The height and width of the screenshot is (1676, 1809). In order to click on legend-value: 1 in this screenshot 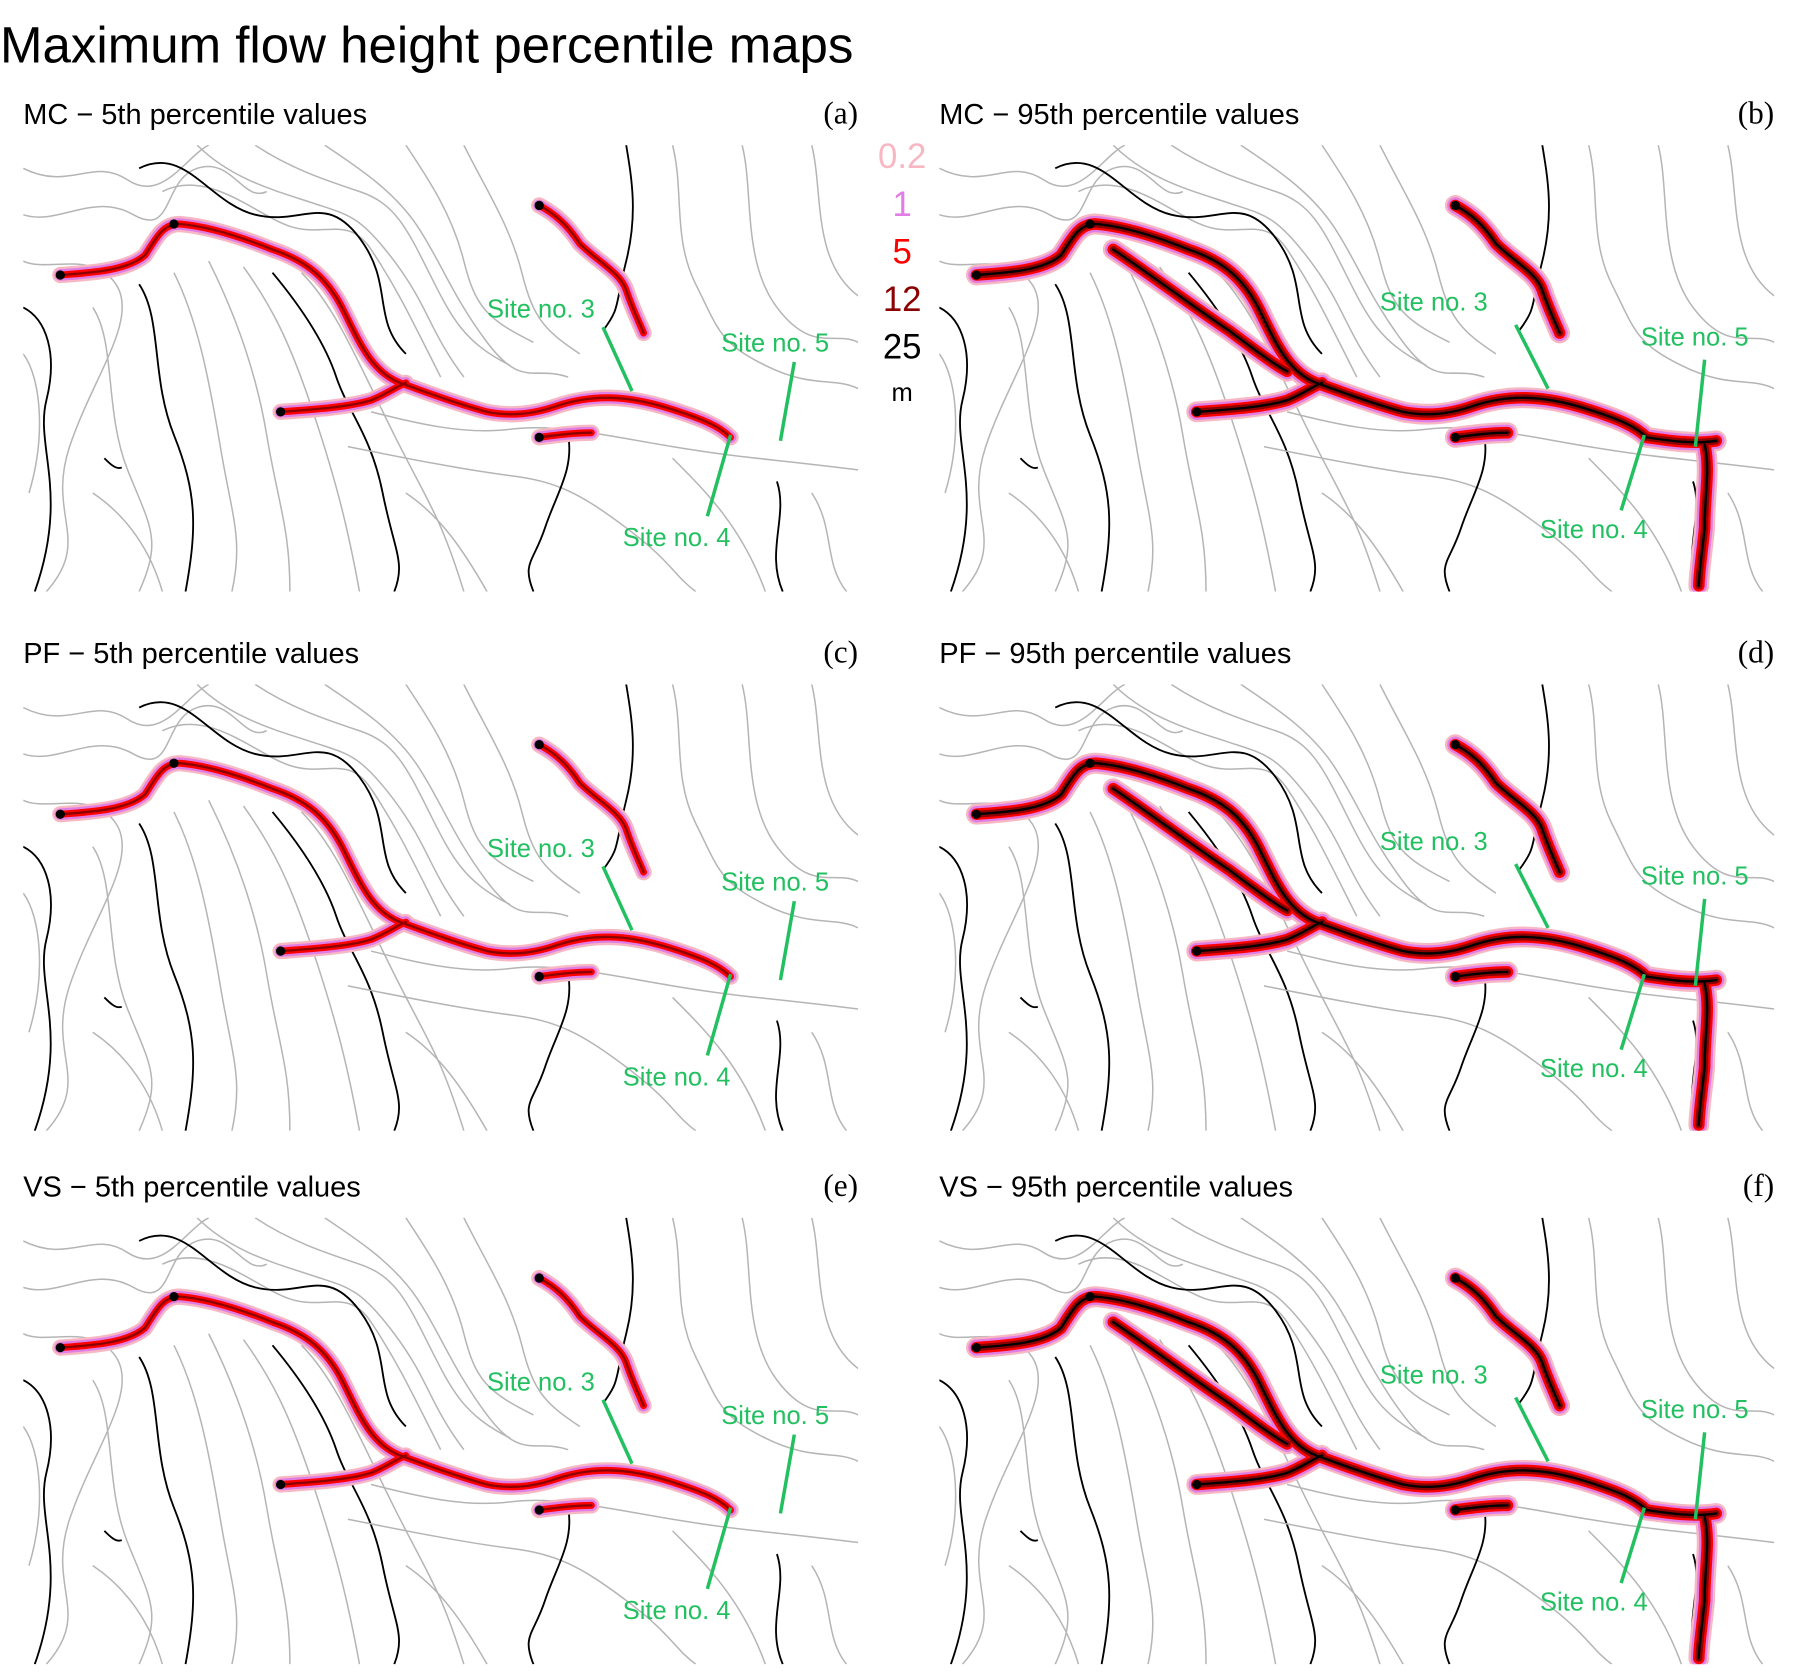, I will do `click(902, 205)`.